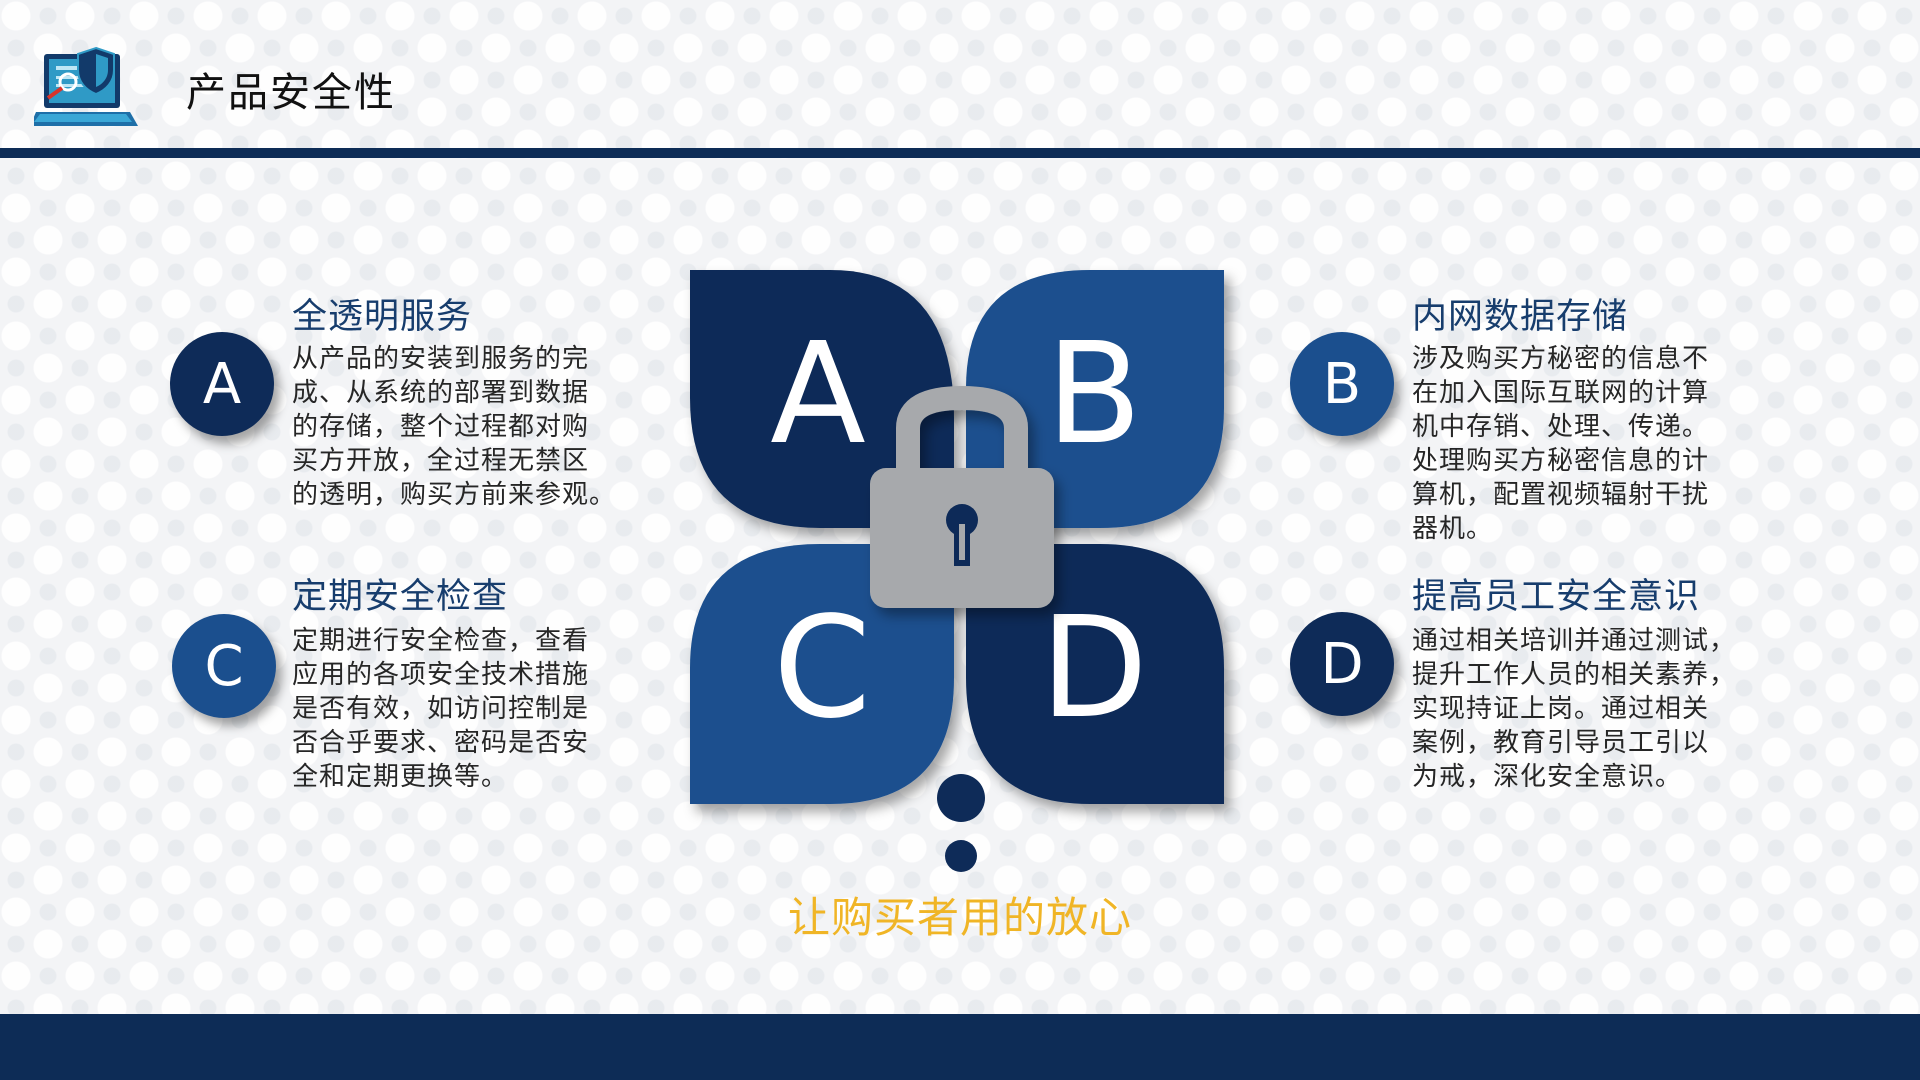  I want to click on badge-b-letter: B, so click(1342, 384).